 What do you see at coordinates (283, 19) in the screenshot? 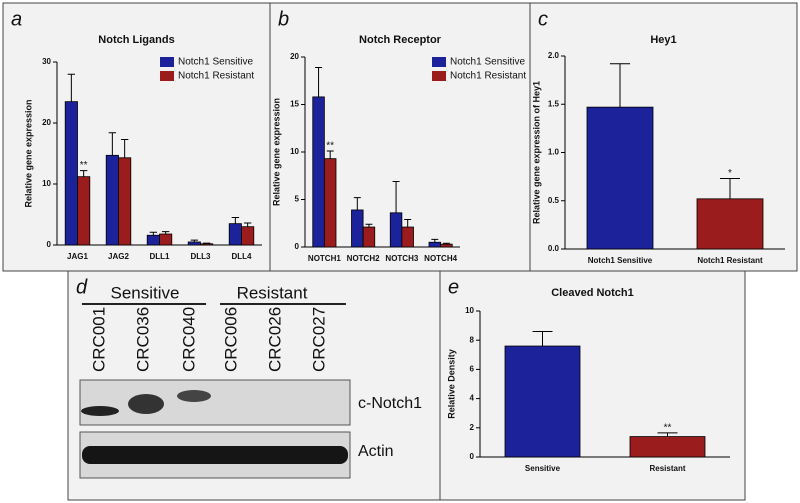
I see `panel-letter: b` at bounding box center [283, 19].